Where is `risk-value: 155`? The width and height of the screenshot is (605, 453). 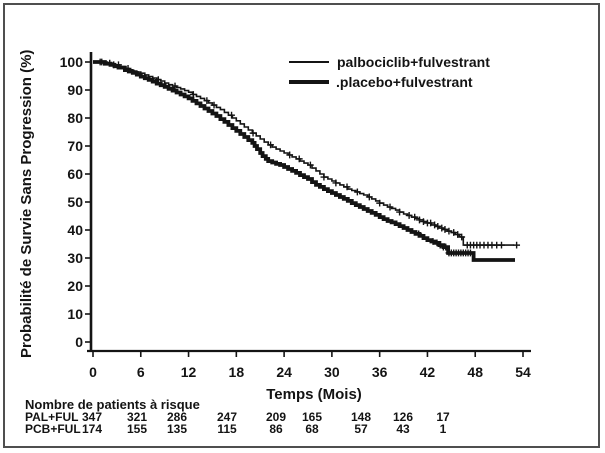 risk-value: 155 is located at coordinates (137, 429).